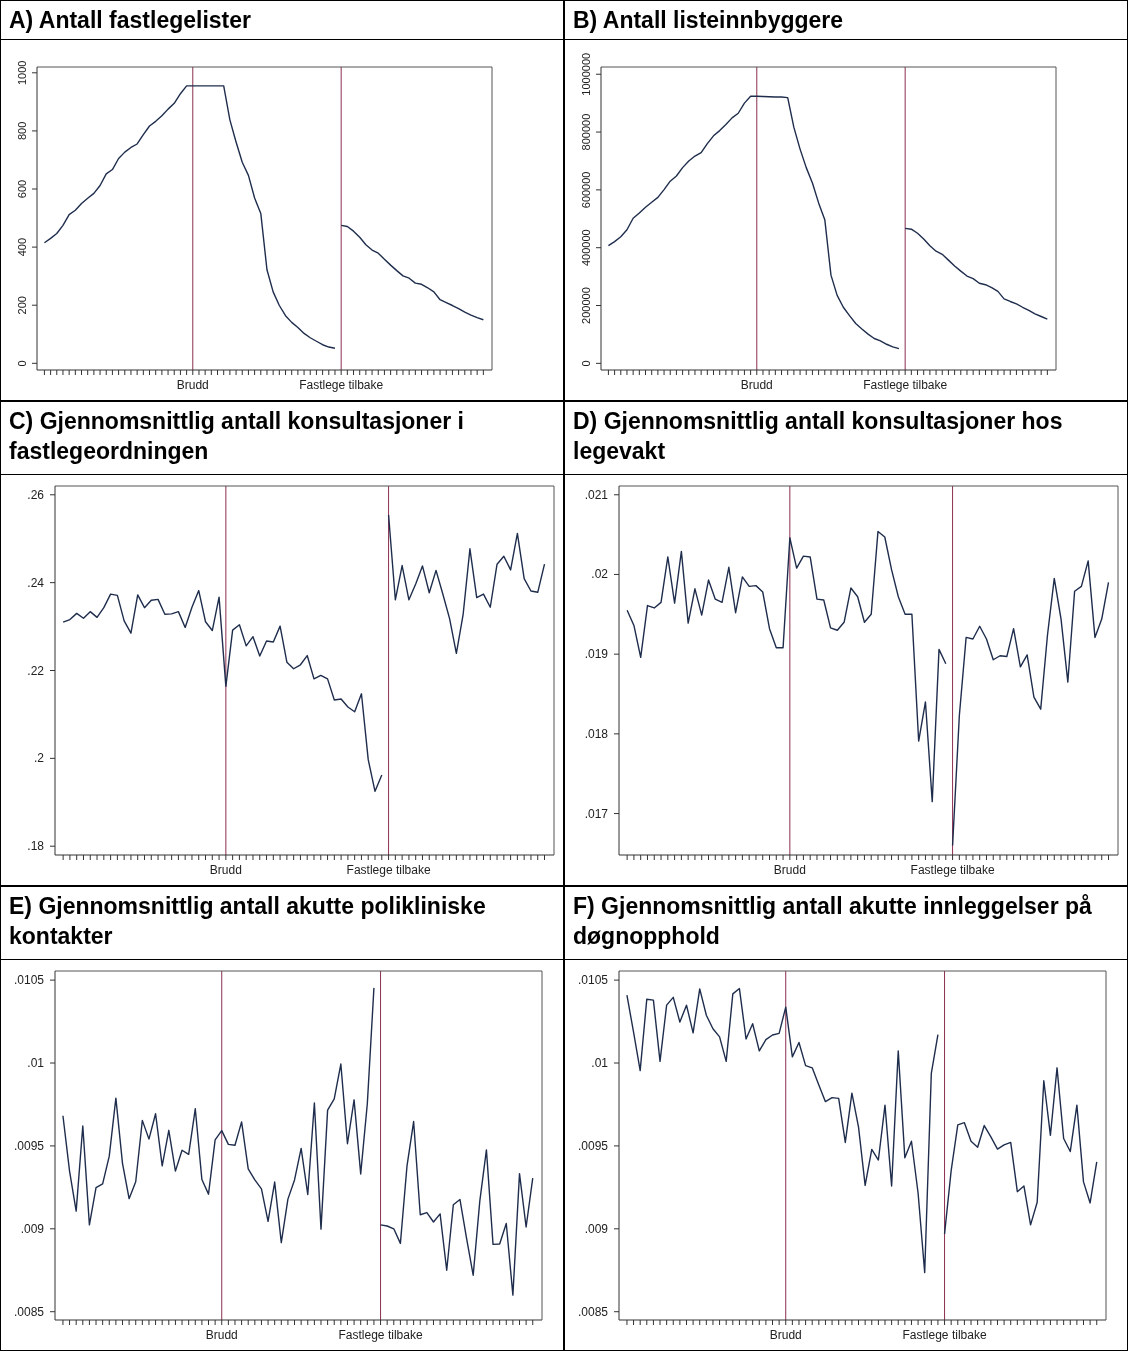 This screenshot has width=1128, height=1365. Describe the element at coordinates (22, 247) in the screenshot. I see `y-tick-label: 400` at that location.